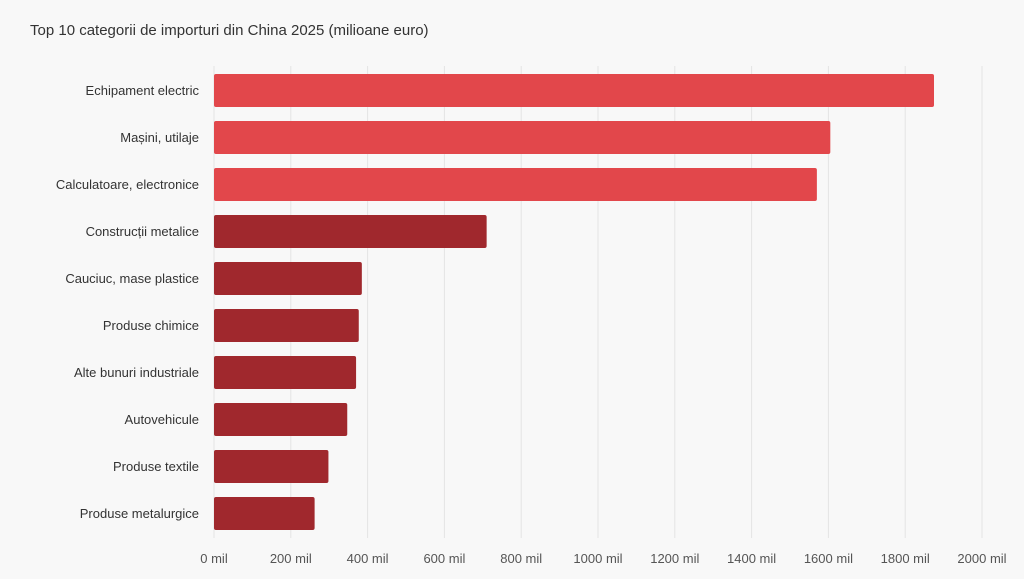  I want to click on category-label: Calculatoare, electronice, so click(127, 184).